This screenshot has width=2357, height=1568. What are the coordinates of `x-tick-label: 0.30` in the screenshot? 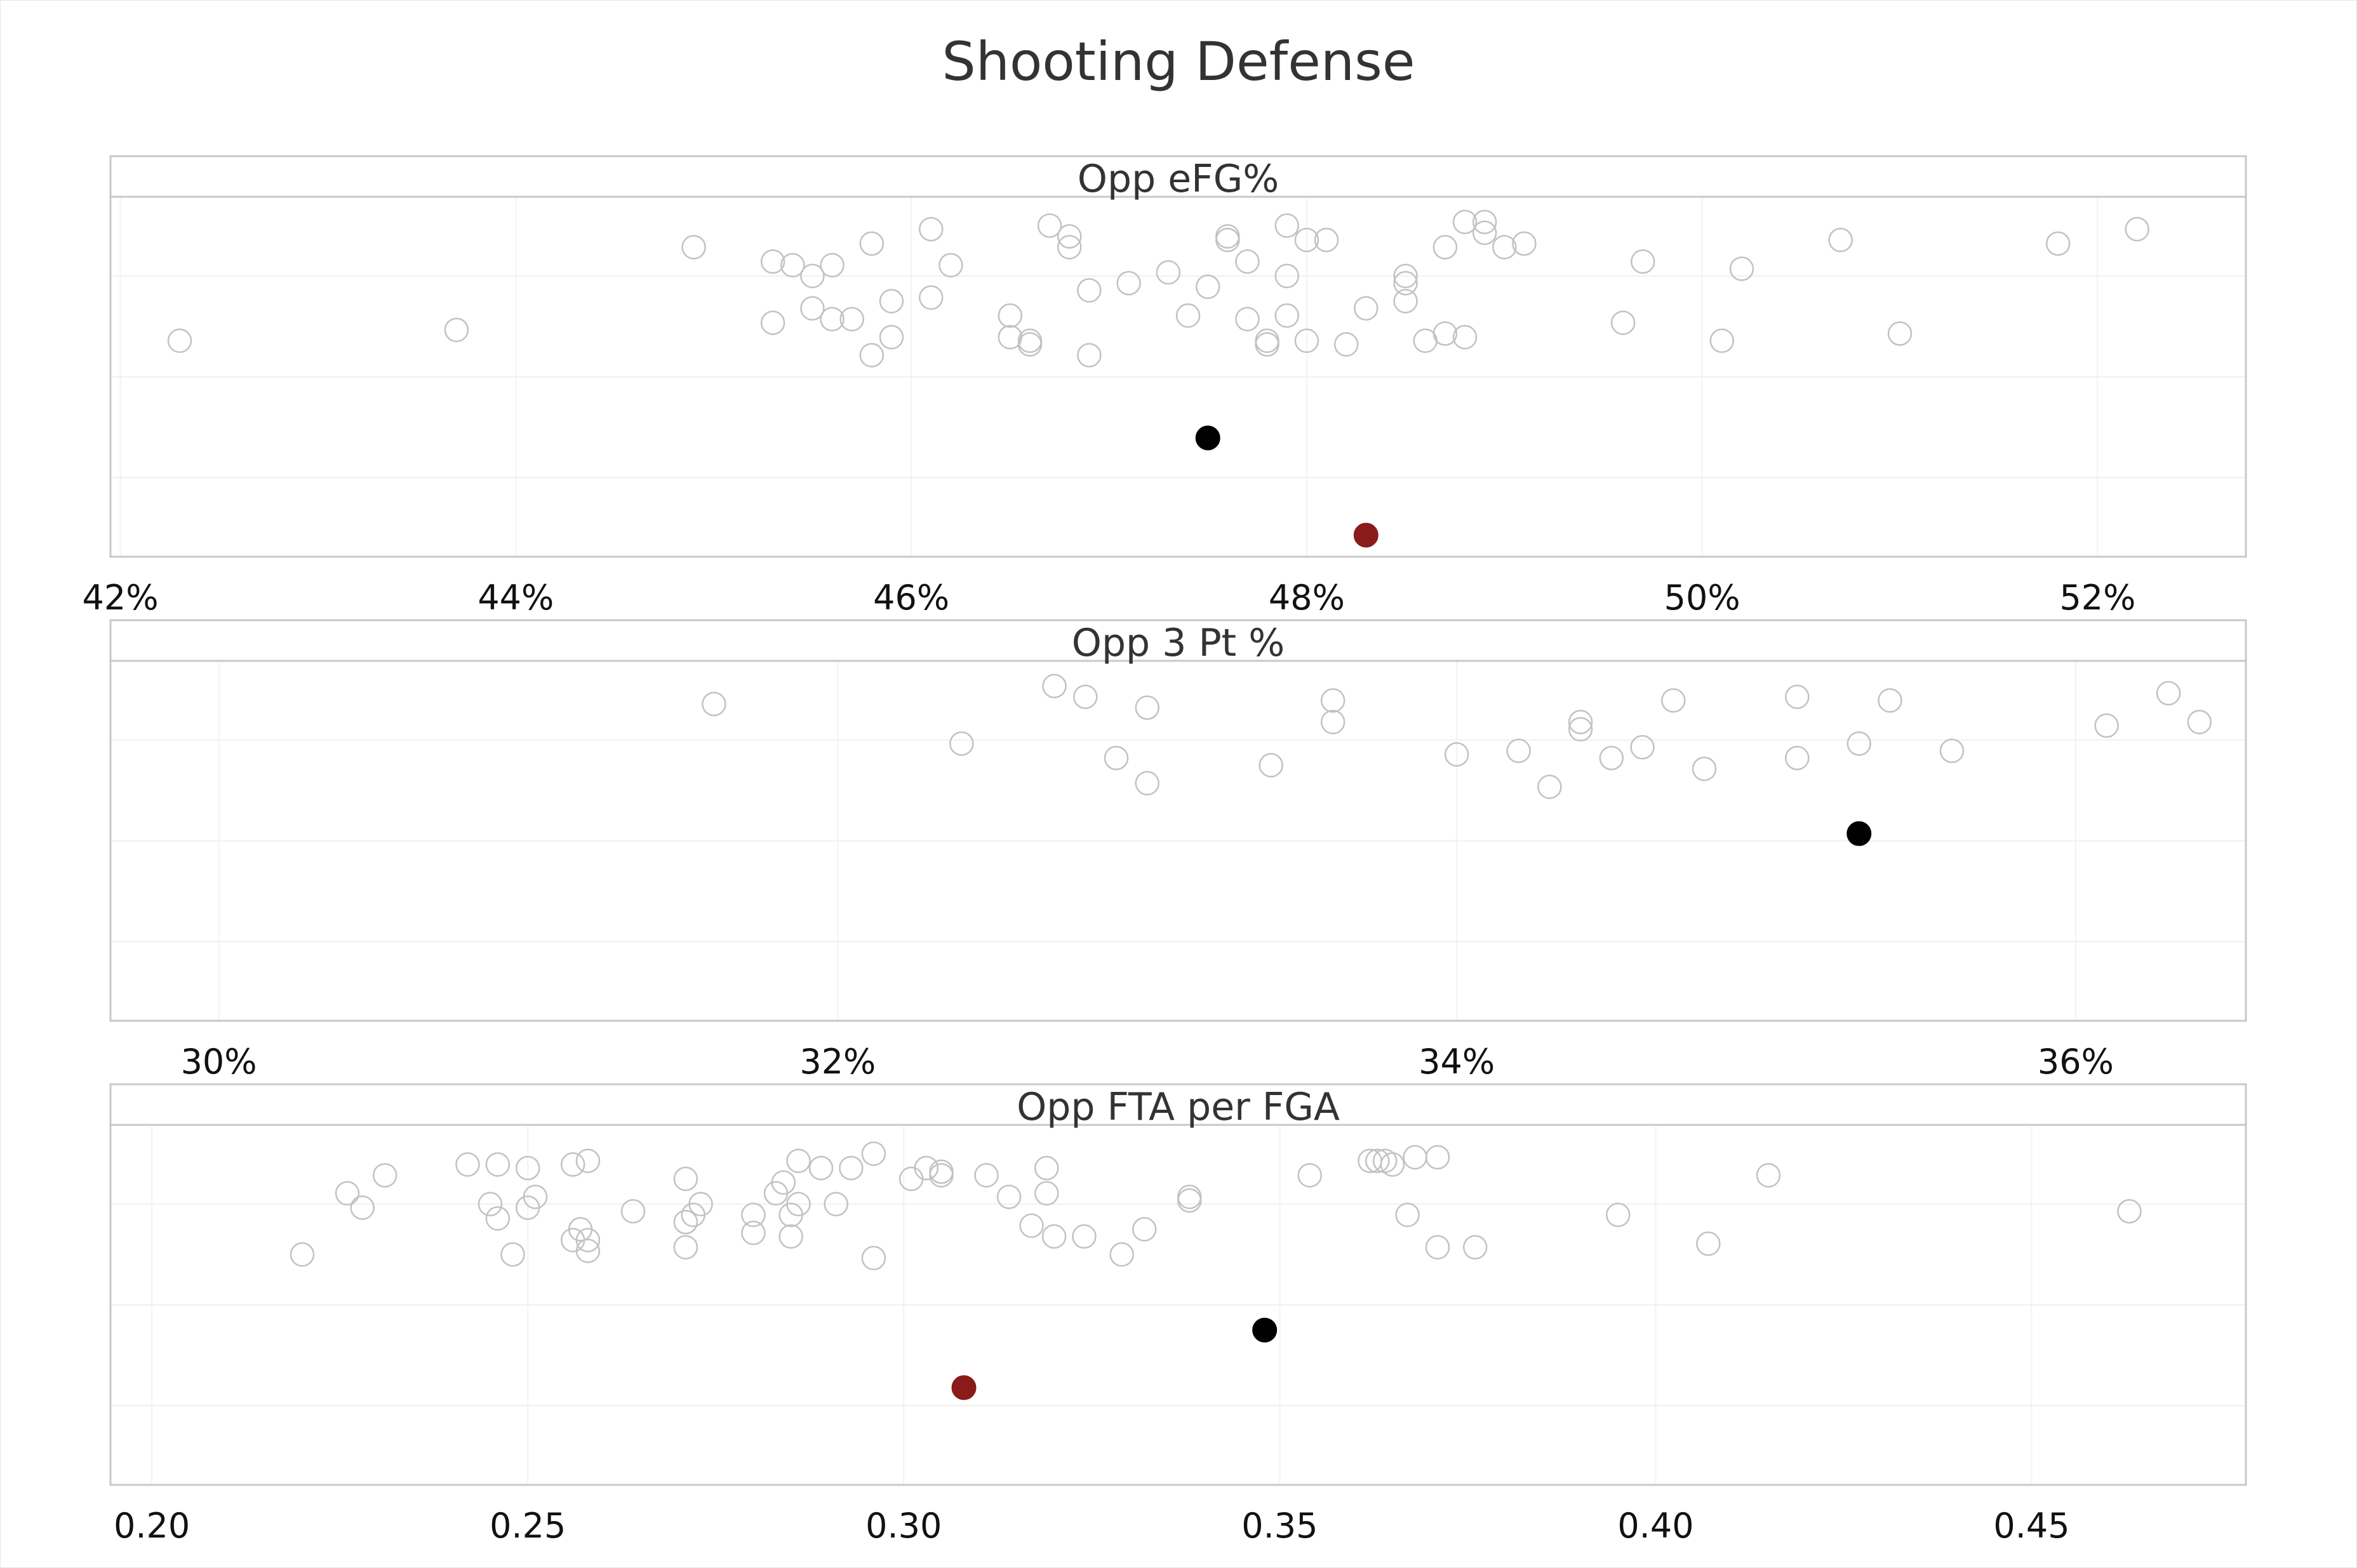 It's located at (904, 1526).